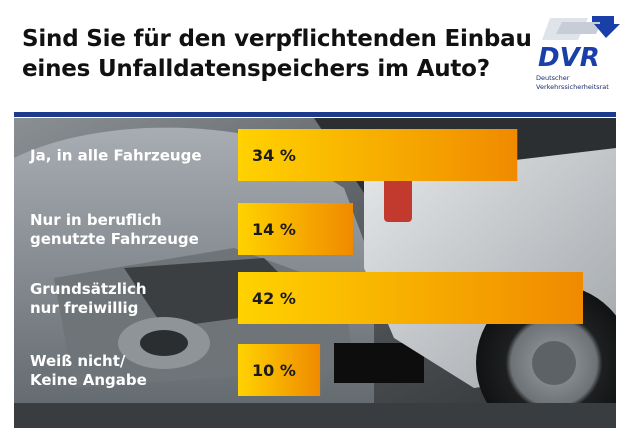  I want to click on category-label-3-line-1: Grundsätzlich, so click(88, 289).